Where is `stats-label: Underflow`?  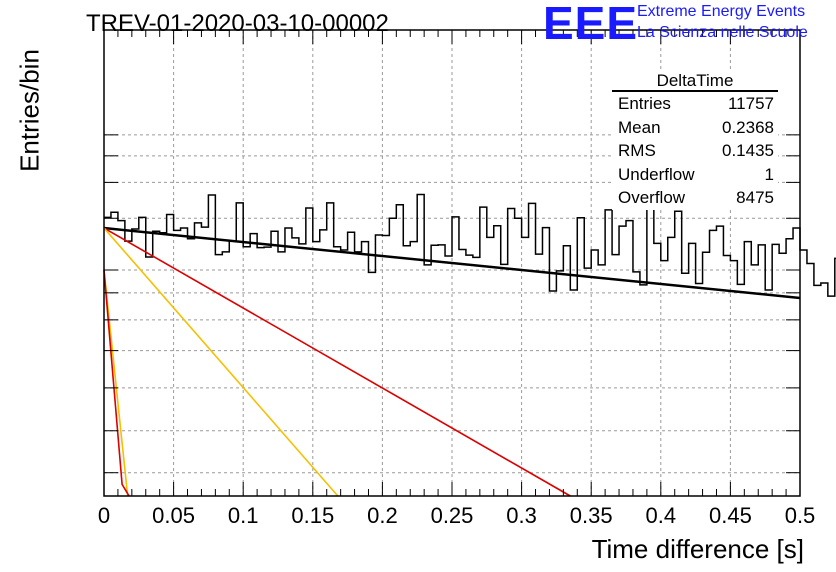 stats-label: Underflow is located at coordinates (656, 174).